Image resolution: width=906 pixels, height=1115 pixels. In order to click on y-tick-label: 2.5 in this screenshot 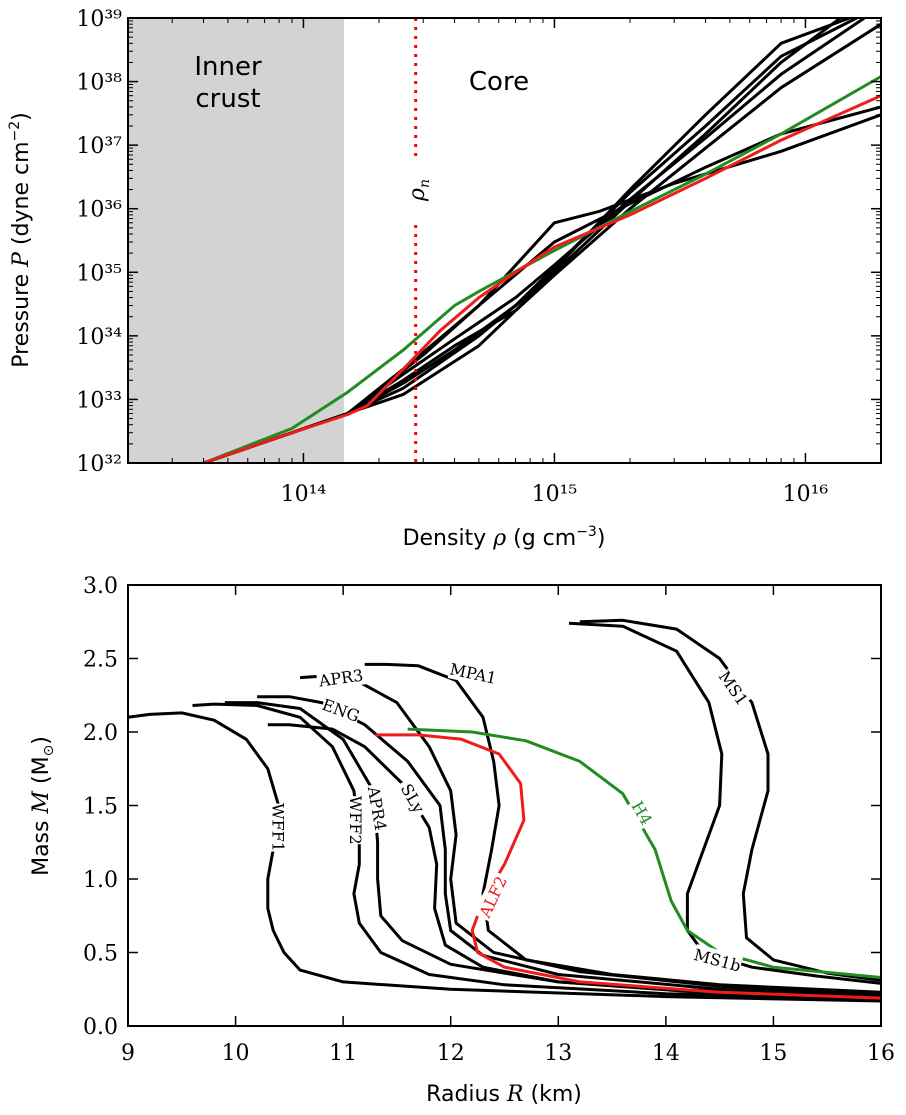, I will do `click(100, 660)`.